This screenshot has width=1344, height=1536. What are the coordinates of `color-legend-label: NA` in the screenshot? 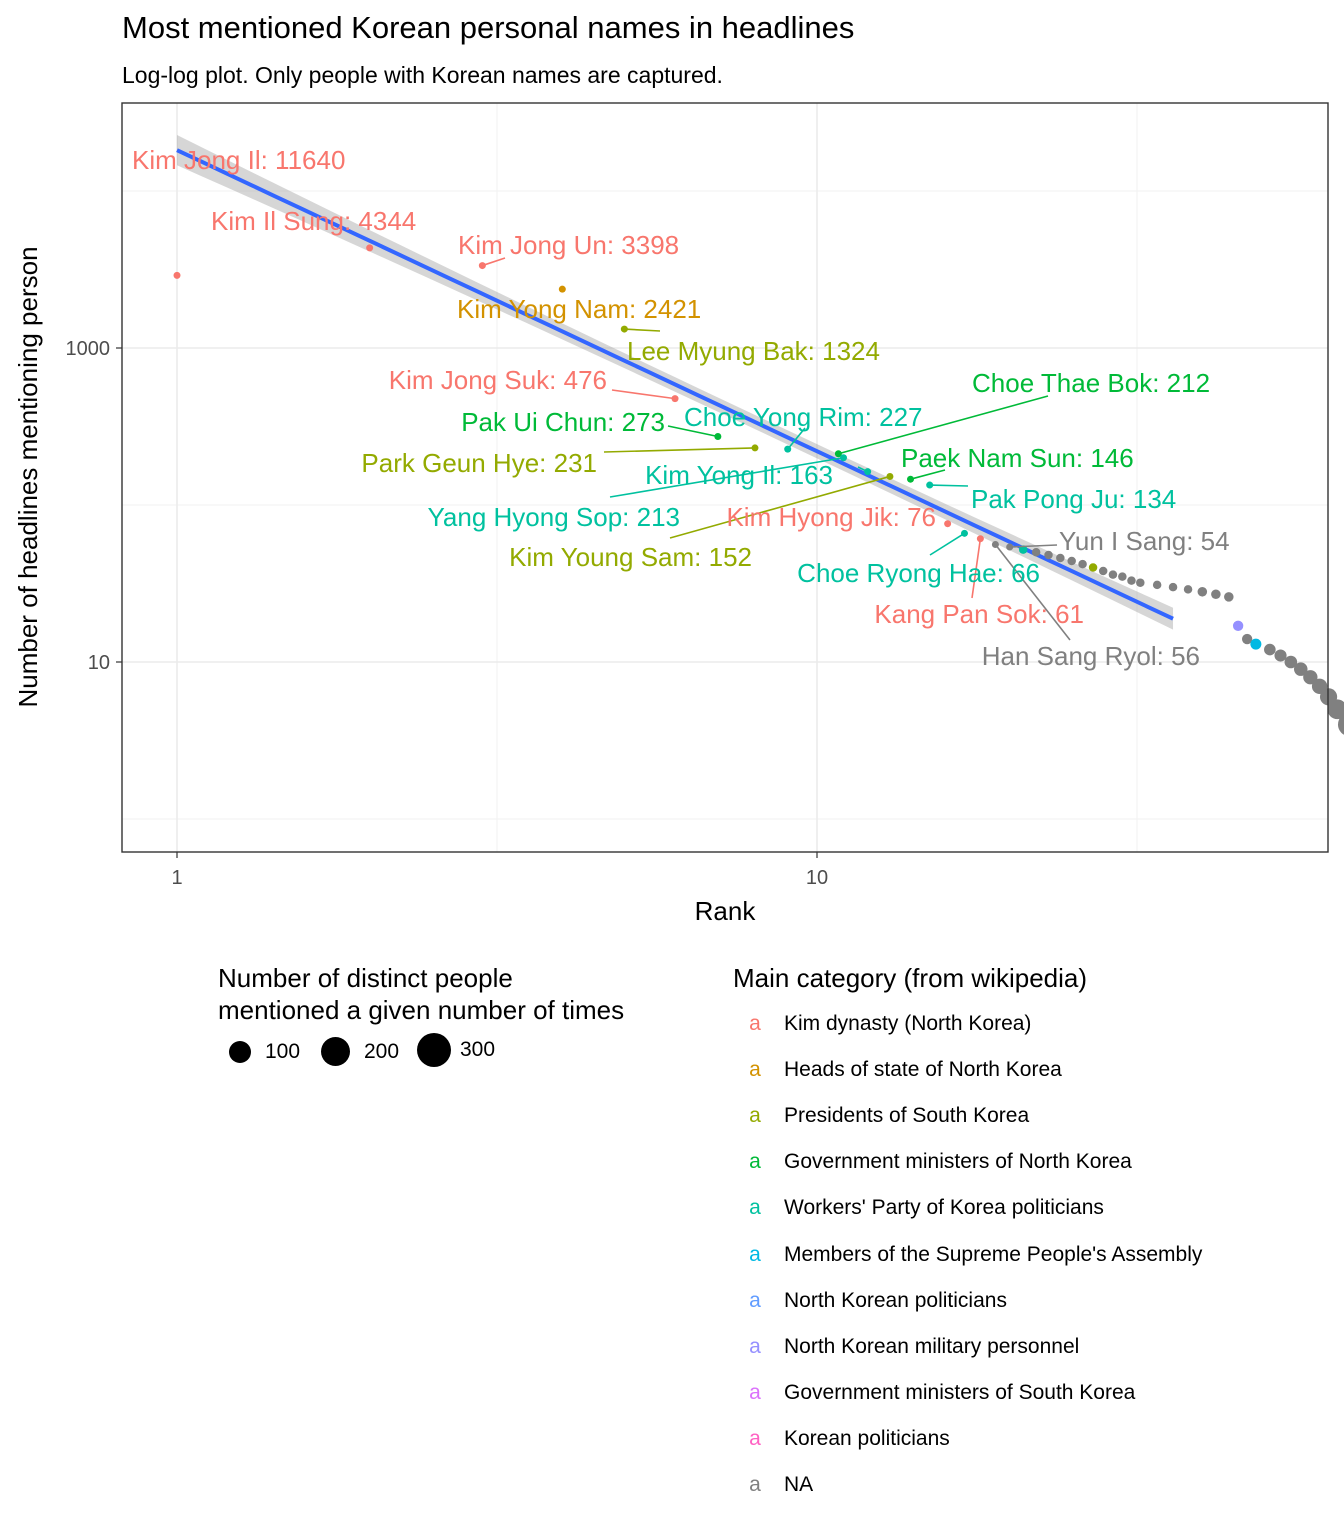 It's located at (799, 1484).